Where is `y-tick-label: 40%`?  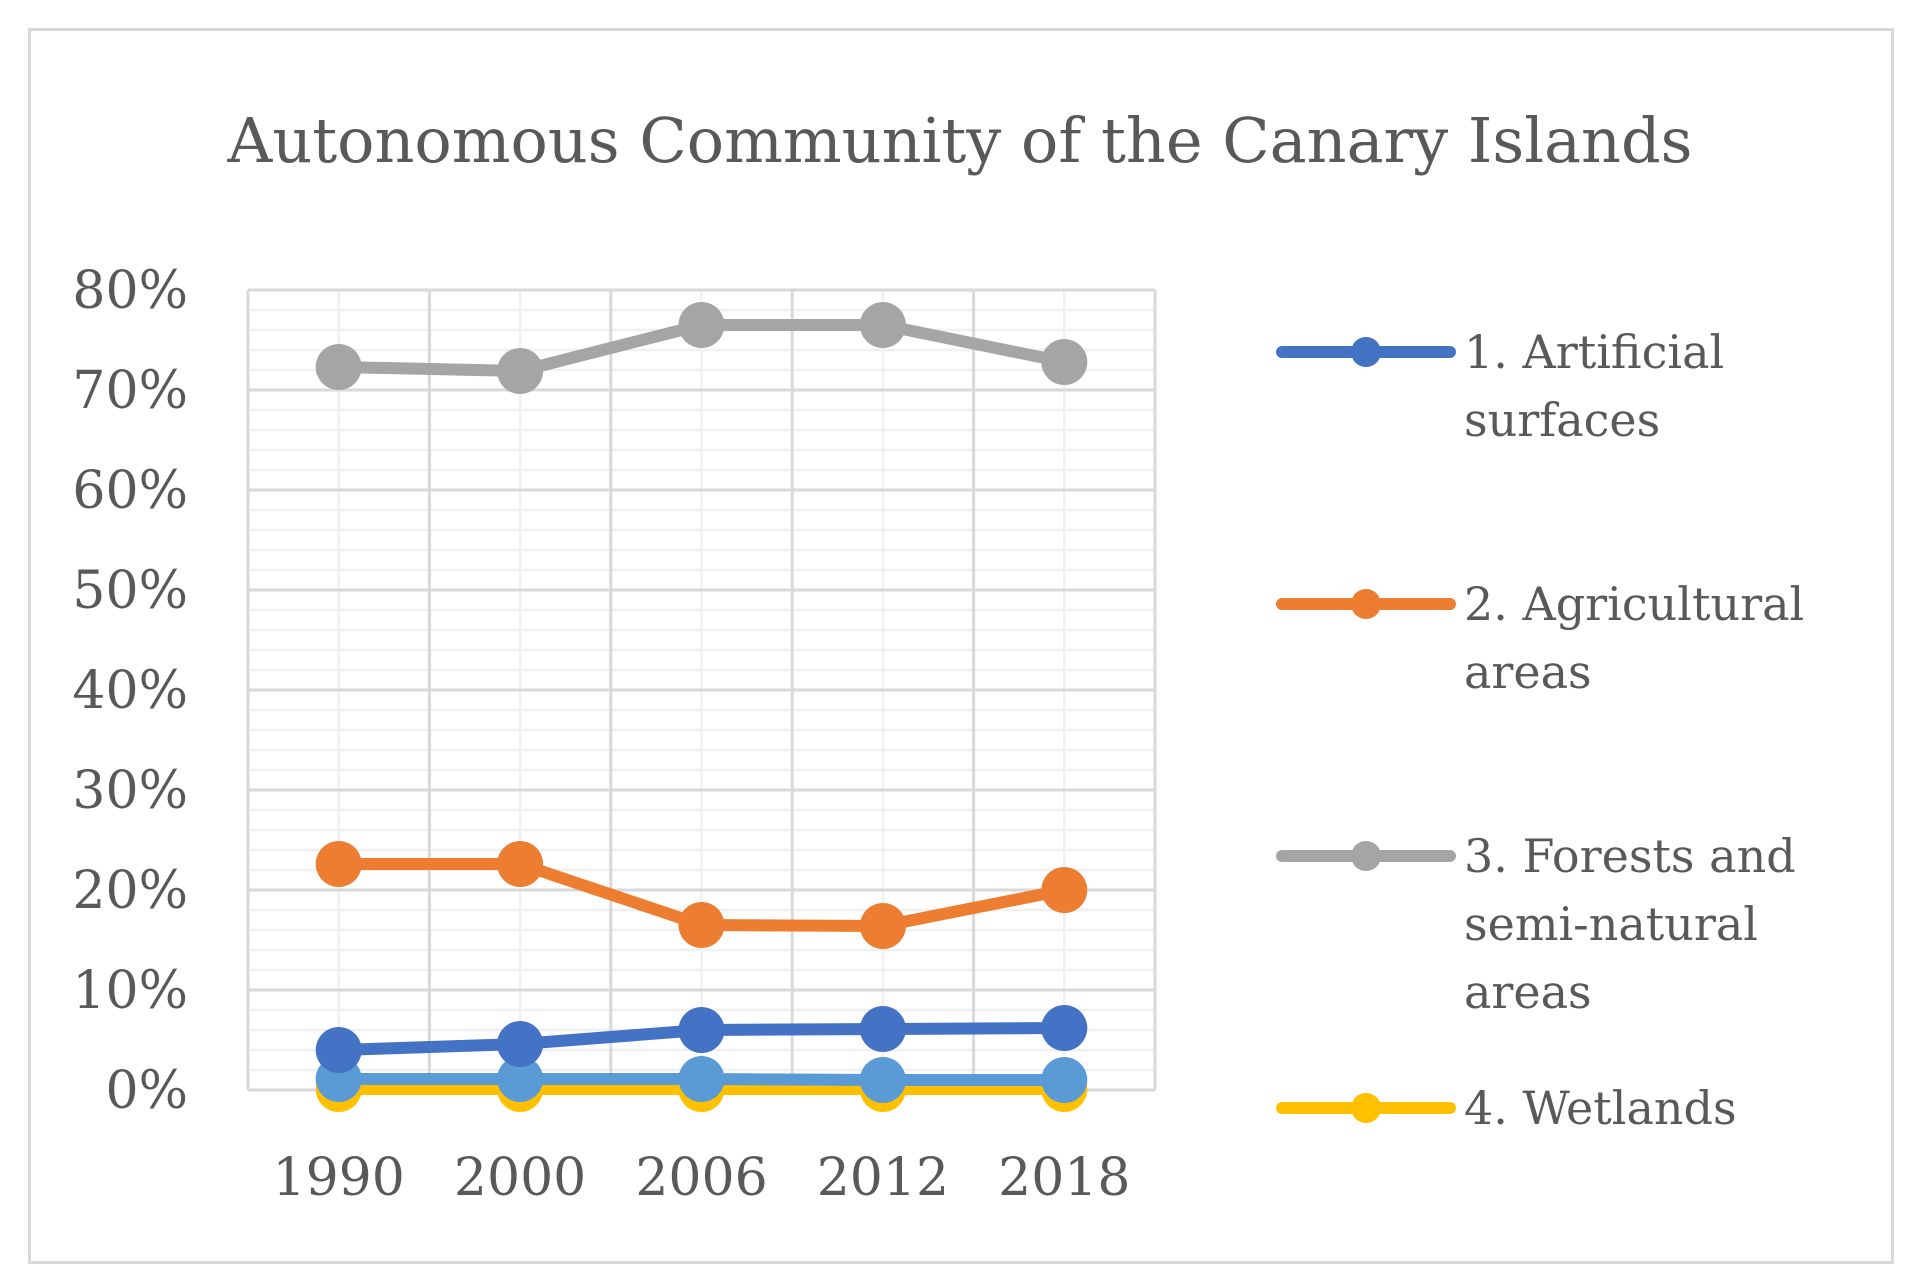
y-tick-label: 40% is located at coordinates (130, 691).